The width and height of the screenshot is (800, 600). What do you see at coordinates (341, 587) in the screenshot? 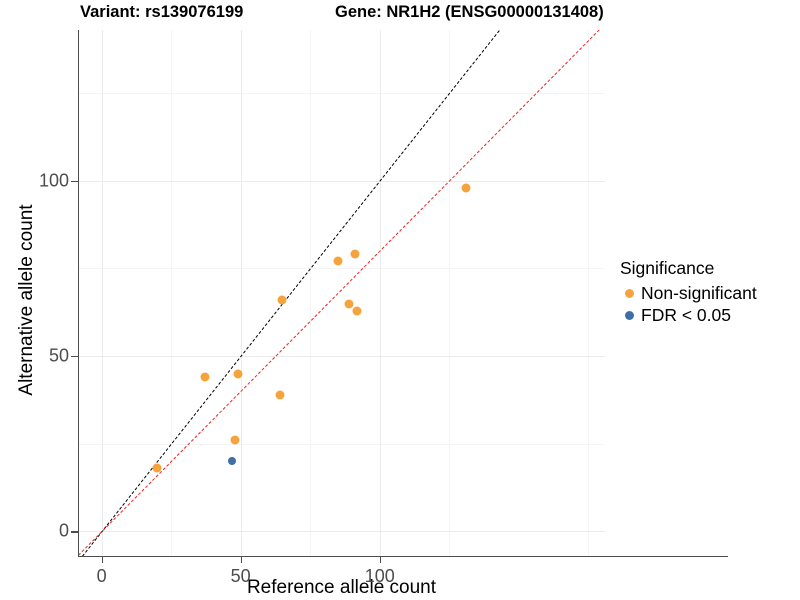
I see `x-axis-title: Reference allele count` at bounding box center [341, 587].